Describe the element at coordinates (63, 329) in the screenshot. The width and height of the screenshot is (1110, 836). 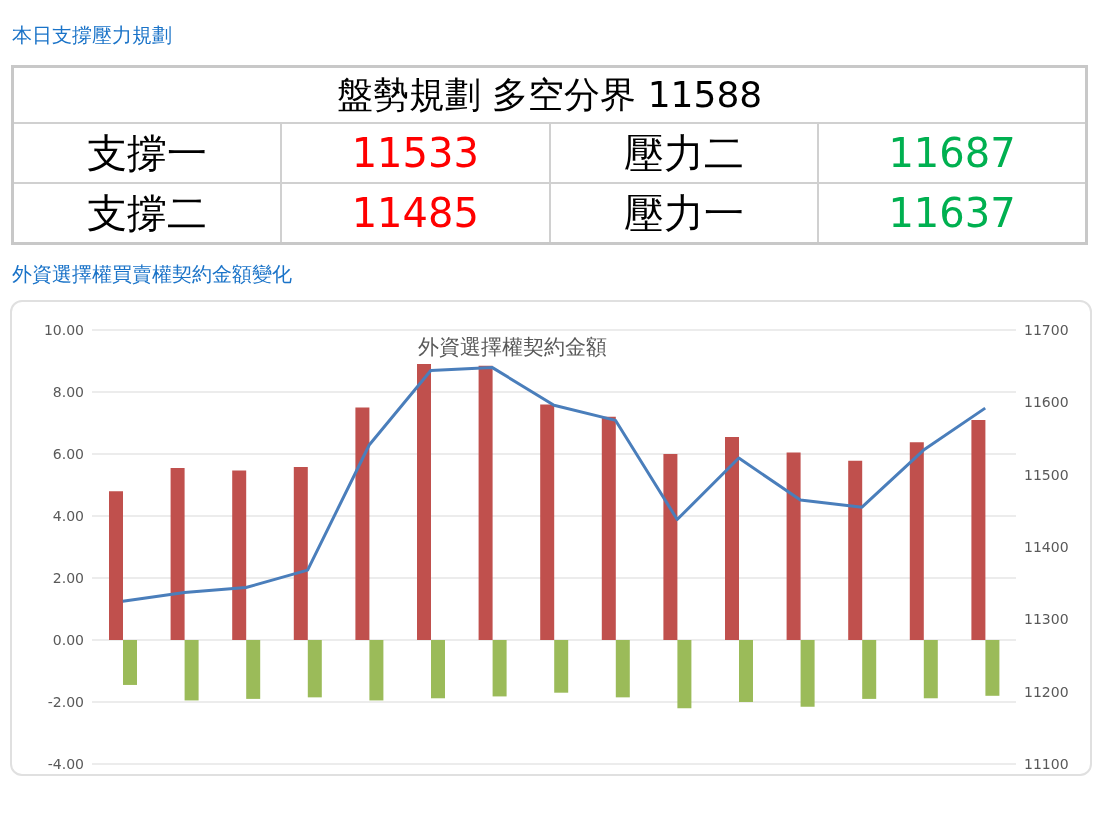
I see `y-tick-label: 10.00` at that location.